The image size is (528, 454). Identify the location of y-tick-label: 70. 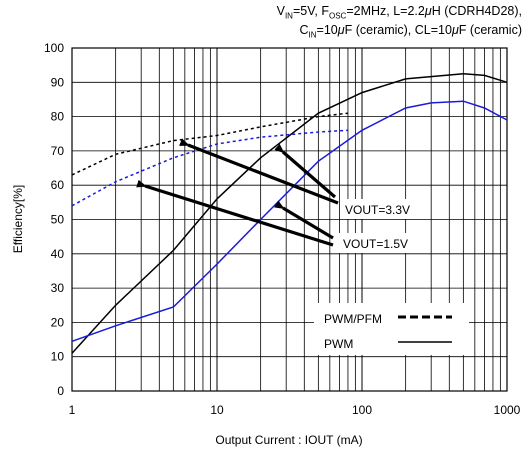
(58, 151).